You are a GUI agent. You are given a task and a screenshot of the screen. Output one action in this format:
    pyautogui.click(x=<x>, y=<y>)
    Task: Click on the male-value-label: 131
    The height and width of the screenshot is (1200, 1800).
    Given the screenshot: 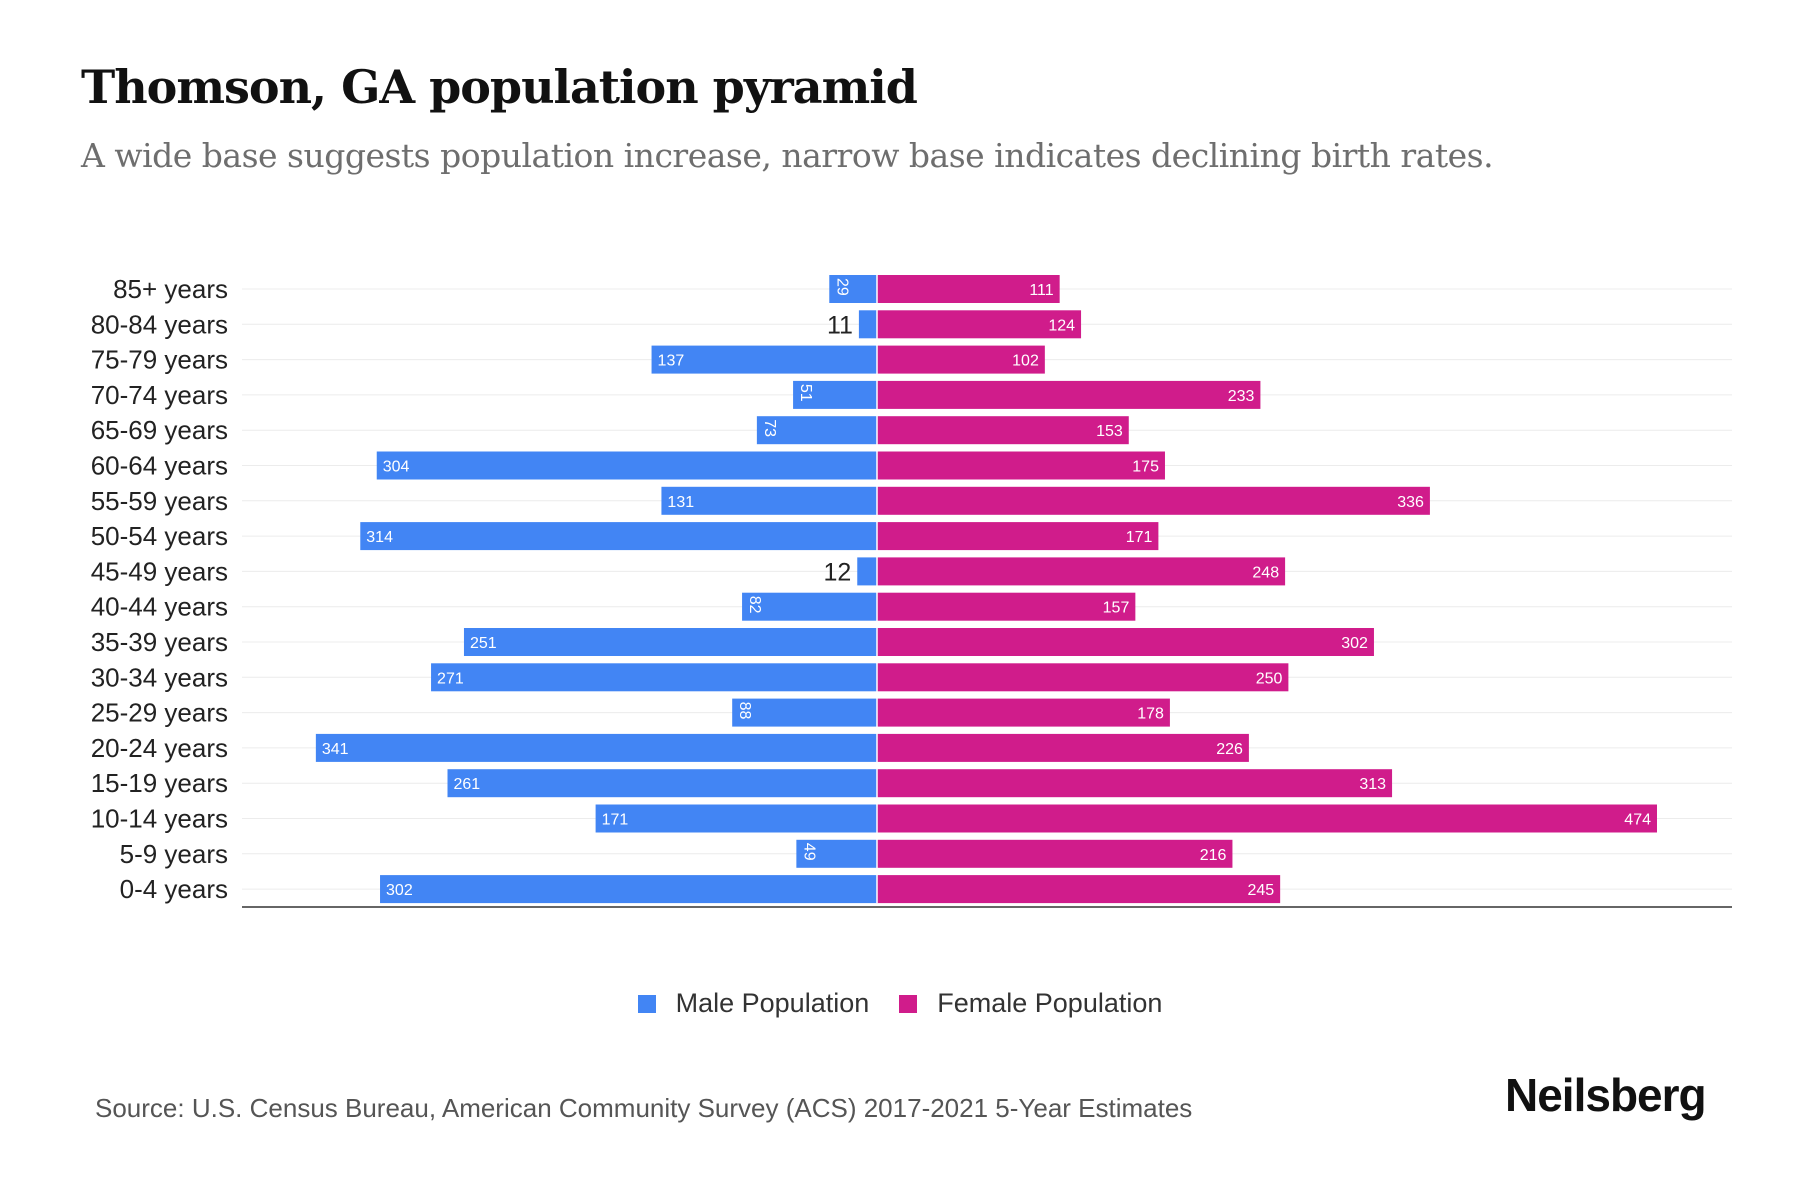 What is the action you would take?
    pyautogui.click(x=680, y=502)
    